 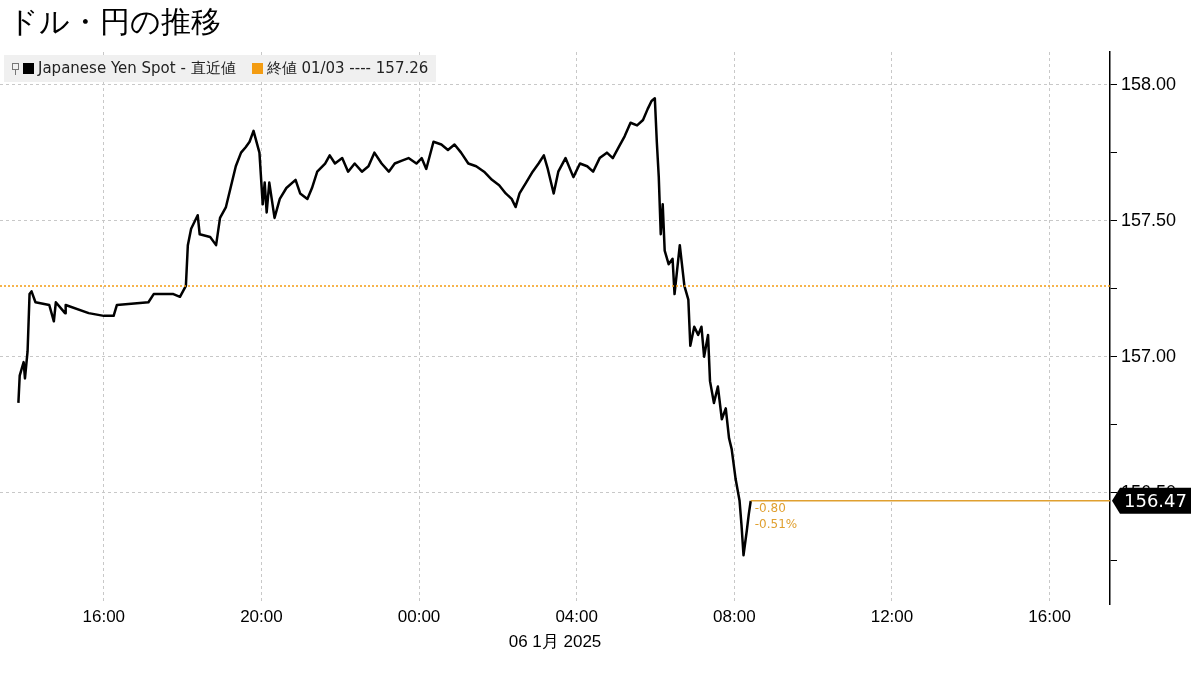 What do you see at coordinates (1155, 500) in the screenshot?
I see `ref-line-label: 156.47` at bounding box center [1155, 500].